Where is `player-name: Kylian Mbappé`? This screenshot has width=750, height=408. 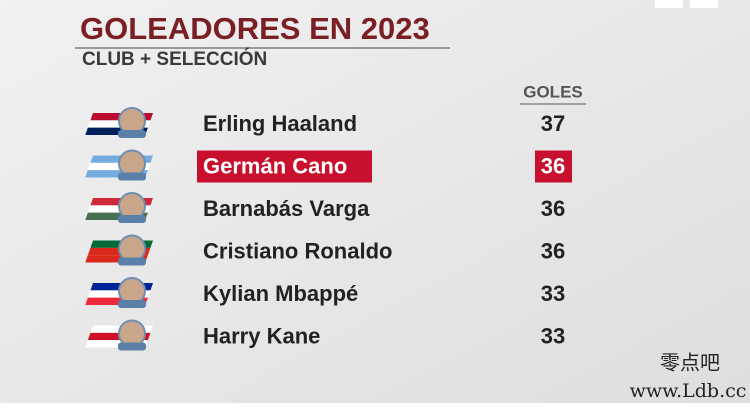
player-name: Kylian Mbappé is located at coordinates (280, 293).